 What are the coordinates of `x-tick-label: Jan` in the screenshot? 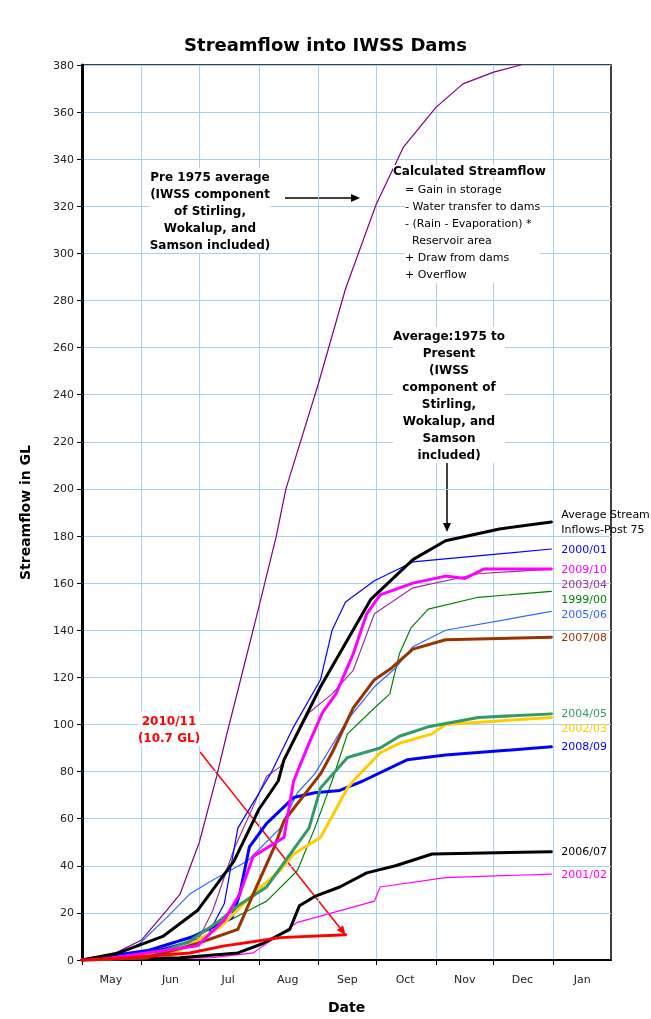 It's located at (581, 979).